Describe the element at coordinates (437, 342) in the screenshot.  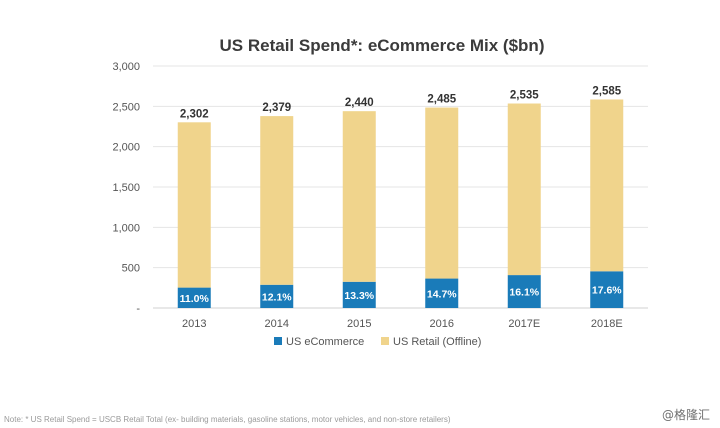
I see `legend-label-offline: US Retail (Offline)` at that location.